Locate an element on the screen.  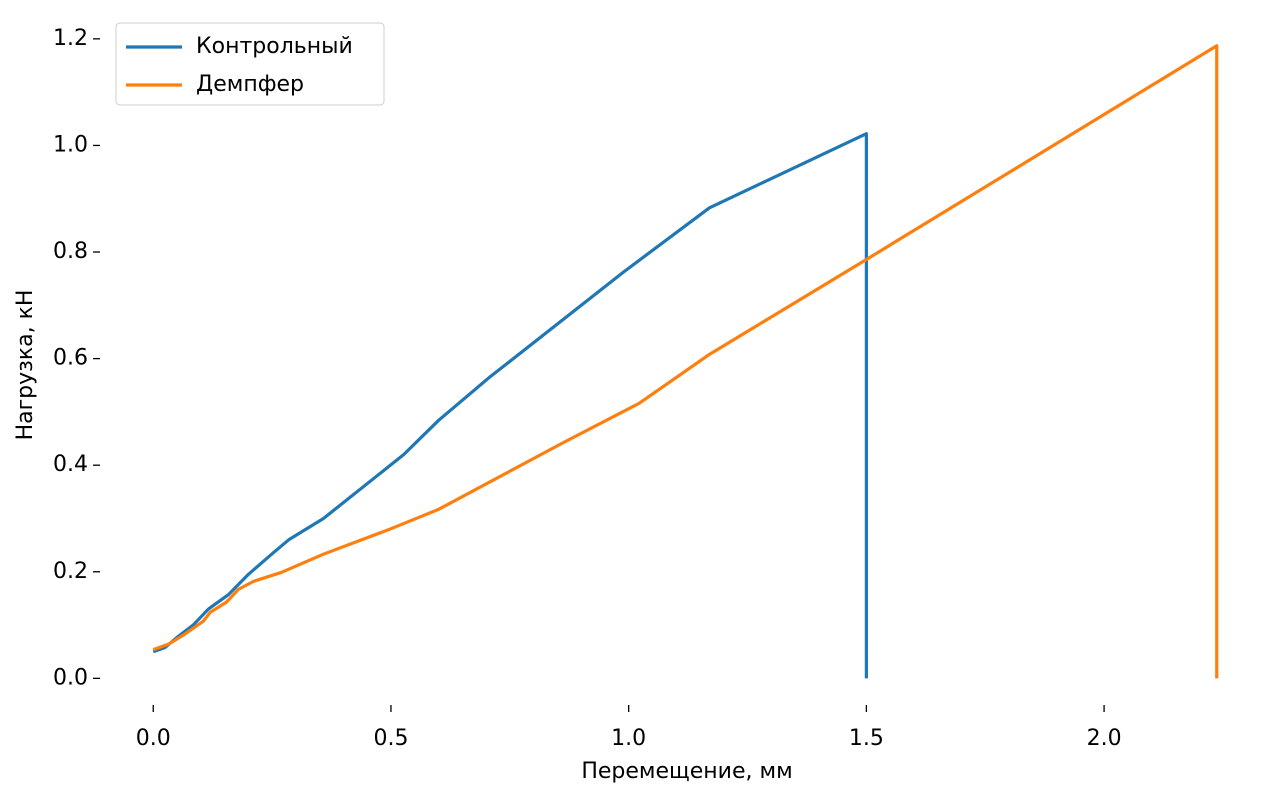
x-tick-label: 1.0 is located at coordinates (628, 738).